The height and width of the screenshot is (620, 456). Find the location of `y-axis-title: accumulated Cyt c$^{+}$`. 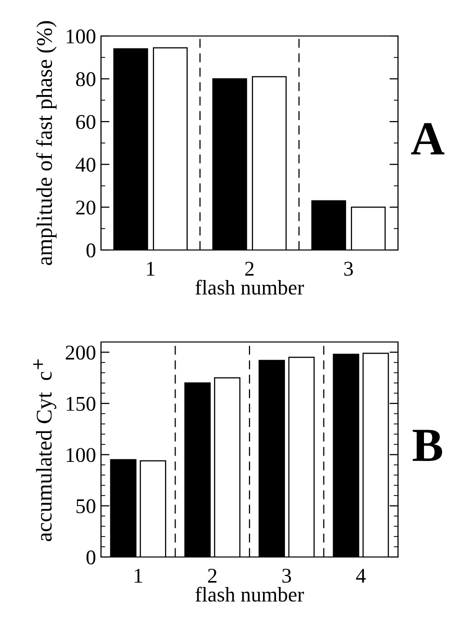

y-axis-title: accumulated Cyt c$^{+}$ is located at coordinates (44, 450).